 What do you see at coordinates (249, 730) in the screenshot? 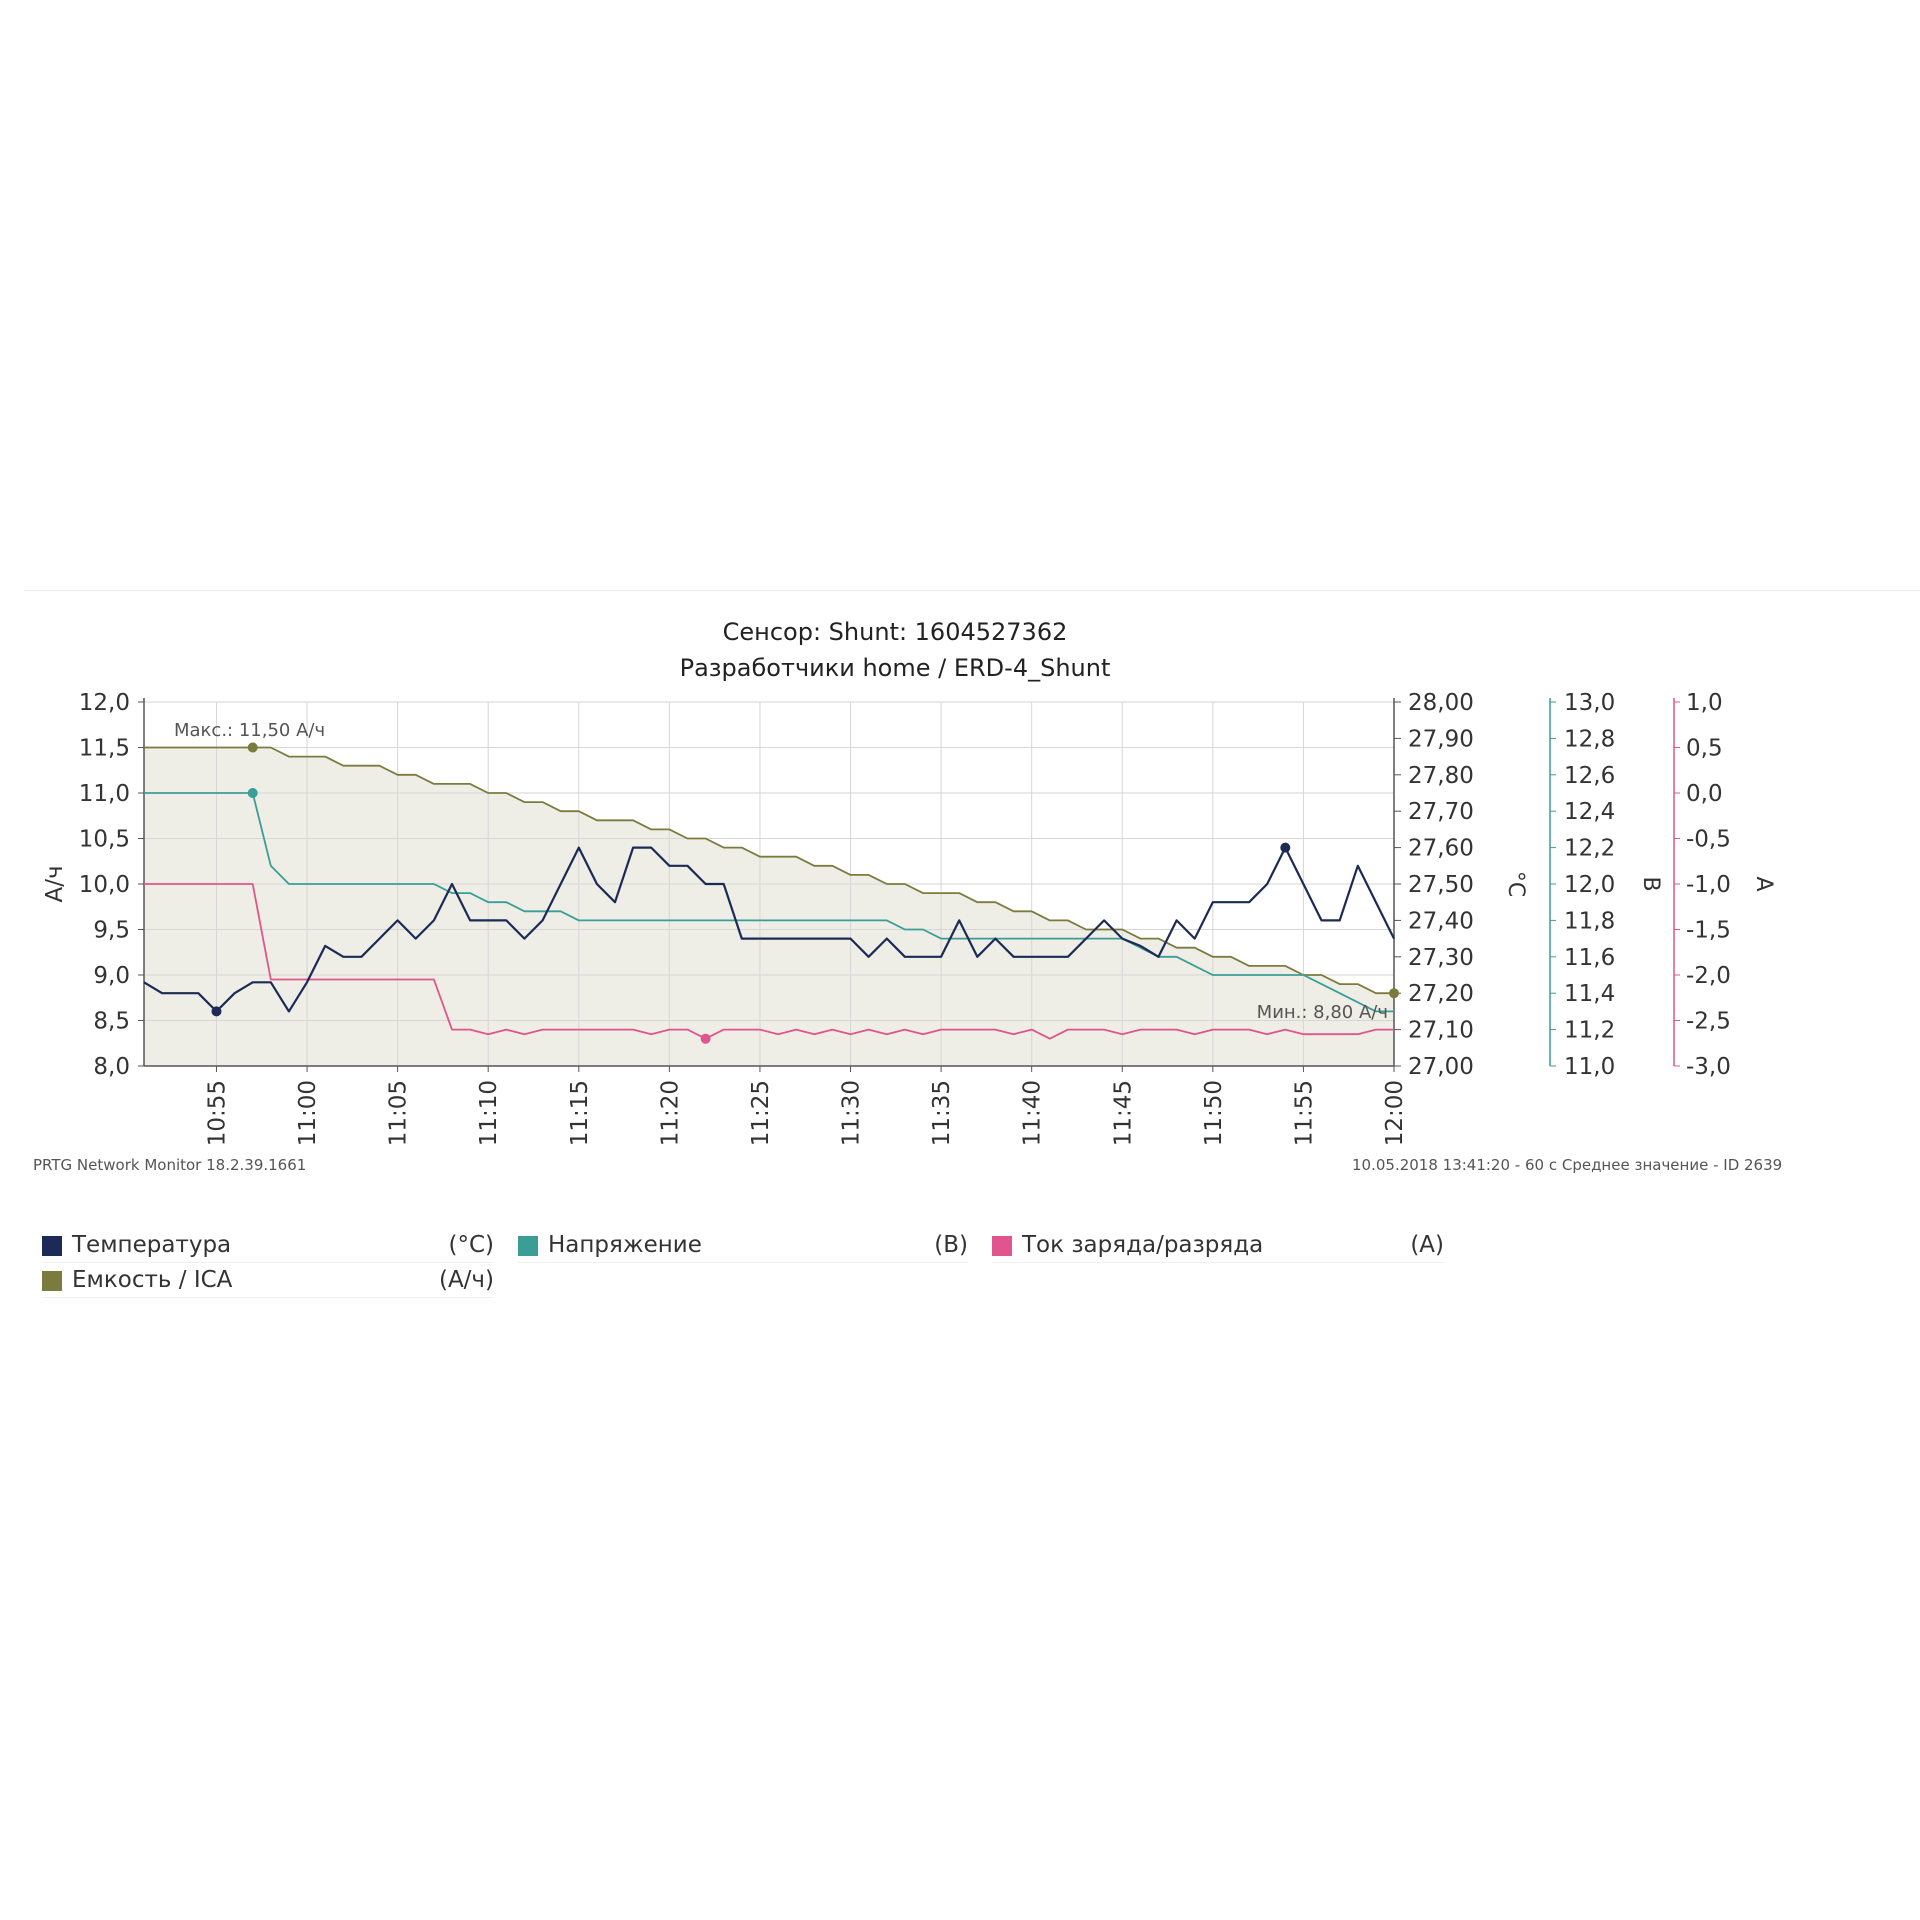
I see `max-annotation: Макс.: 11,50 А/ч` at bounding box center [249, 730].